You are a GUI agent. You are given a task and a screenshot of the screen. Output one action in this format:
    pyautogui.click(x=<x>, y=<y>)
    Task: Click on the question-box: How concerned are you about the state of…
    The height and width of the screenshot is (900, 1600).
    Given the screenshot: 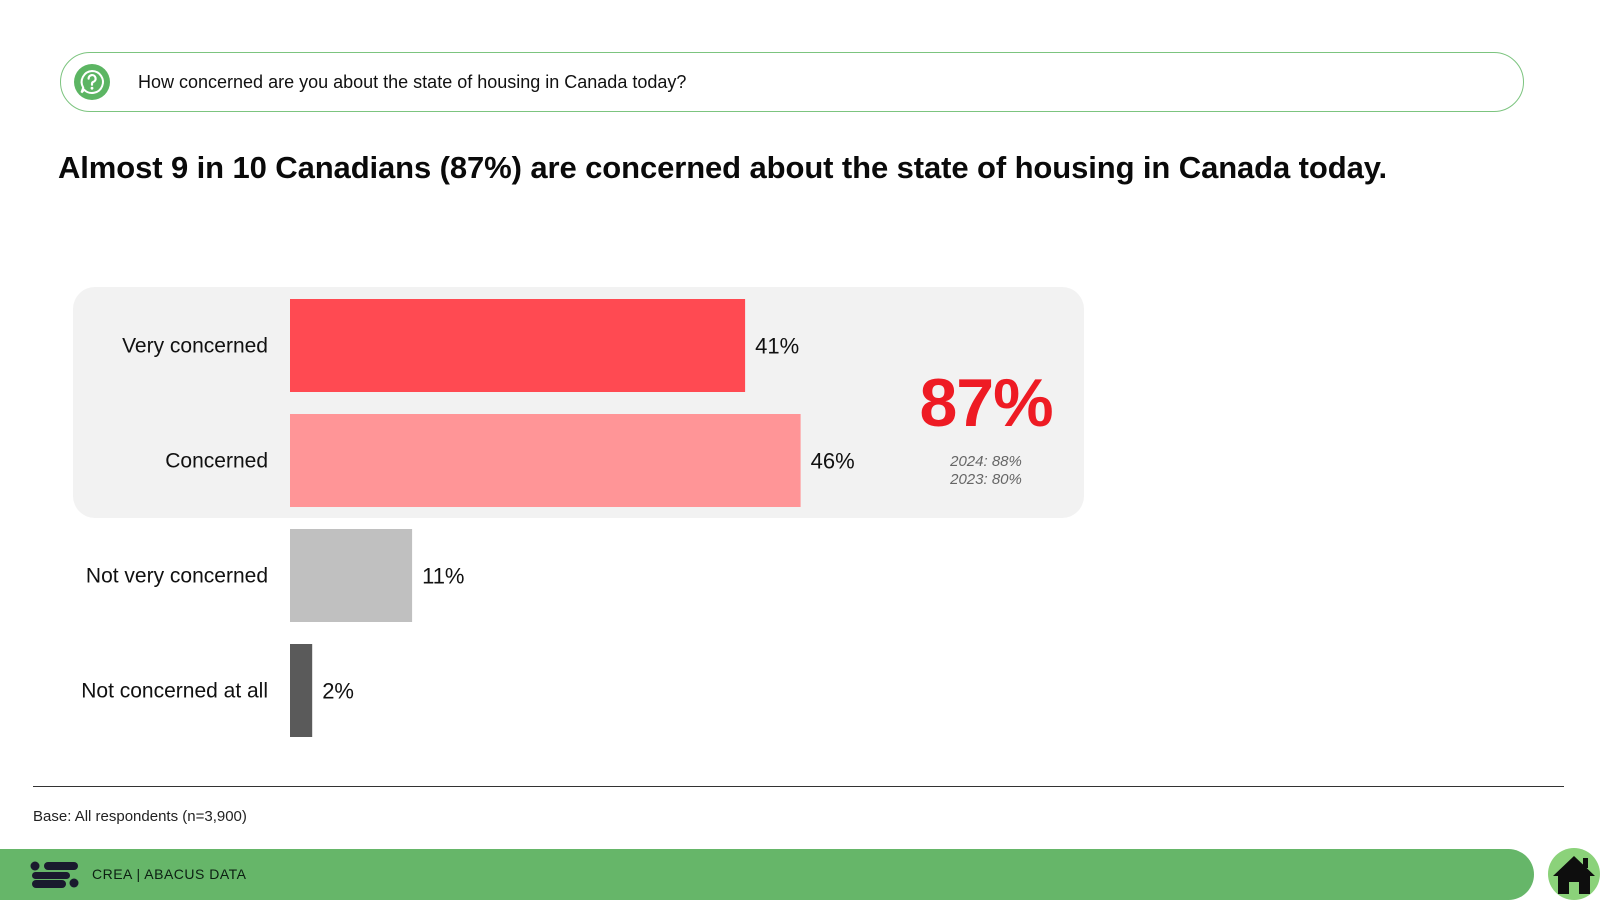 What is the action you would take?
    pyautogui.click(x=792, y=82)
    